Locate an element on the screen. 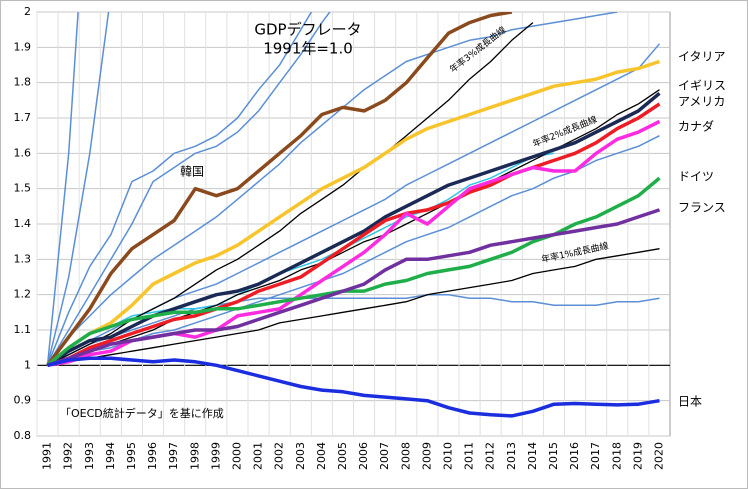 Image resolution: width=748 pixels, height=489 pixels. x-tick-label: 2005 is located at coordinates (342, 456).